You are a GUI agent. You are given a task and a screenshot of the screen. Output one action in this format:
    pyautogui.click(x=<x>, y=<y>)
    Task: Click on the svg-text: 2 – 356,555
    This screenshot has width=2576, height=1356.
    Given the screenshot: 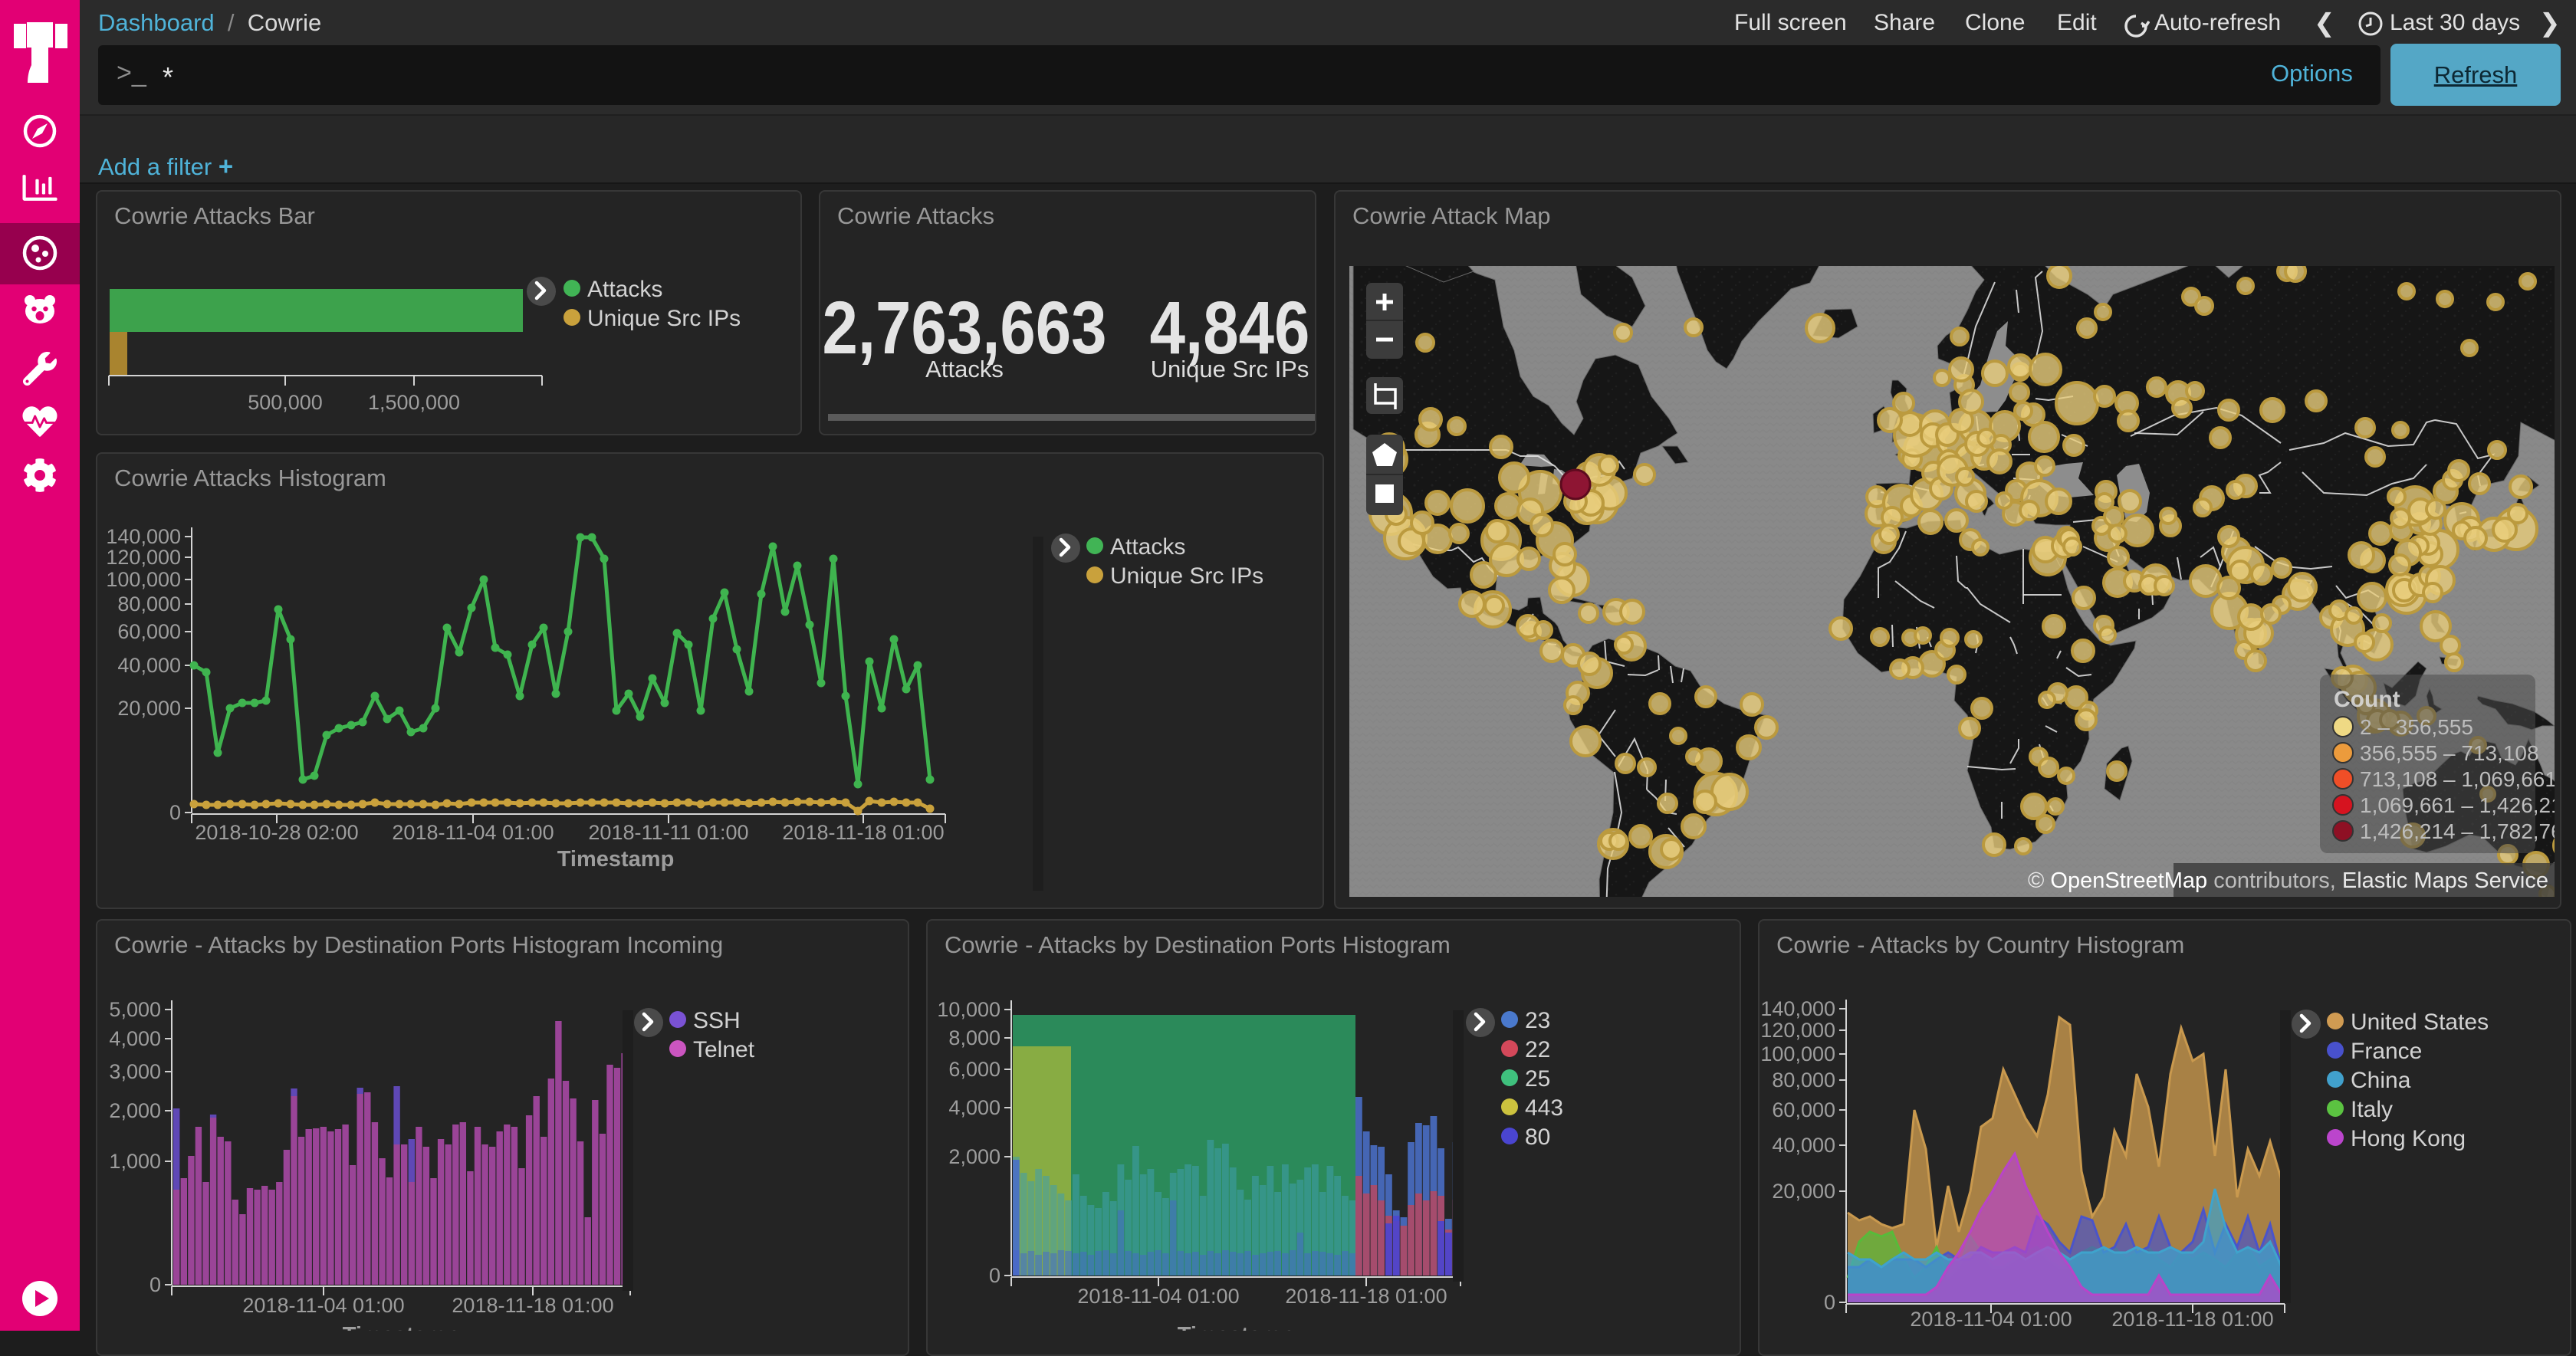 What is the action you would take?
    pyautogui.click(x=2416, y=727)
    